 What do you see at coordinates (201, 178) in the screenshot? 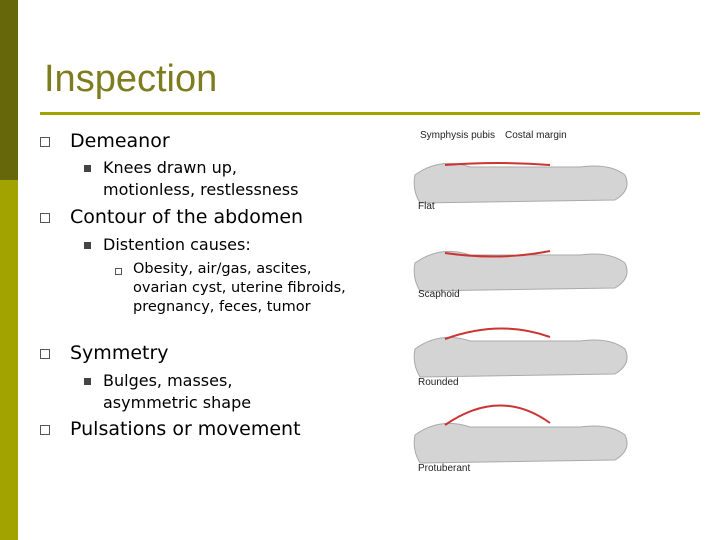
I see `bullet-text: Knees drawn up, motionless, restlessness` at bounding box center [201, 178].